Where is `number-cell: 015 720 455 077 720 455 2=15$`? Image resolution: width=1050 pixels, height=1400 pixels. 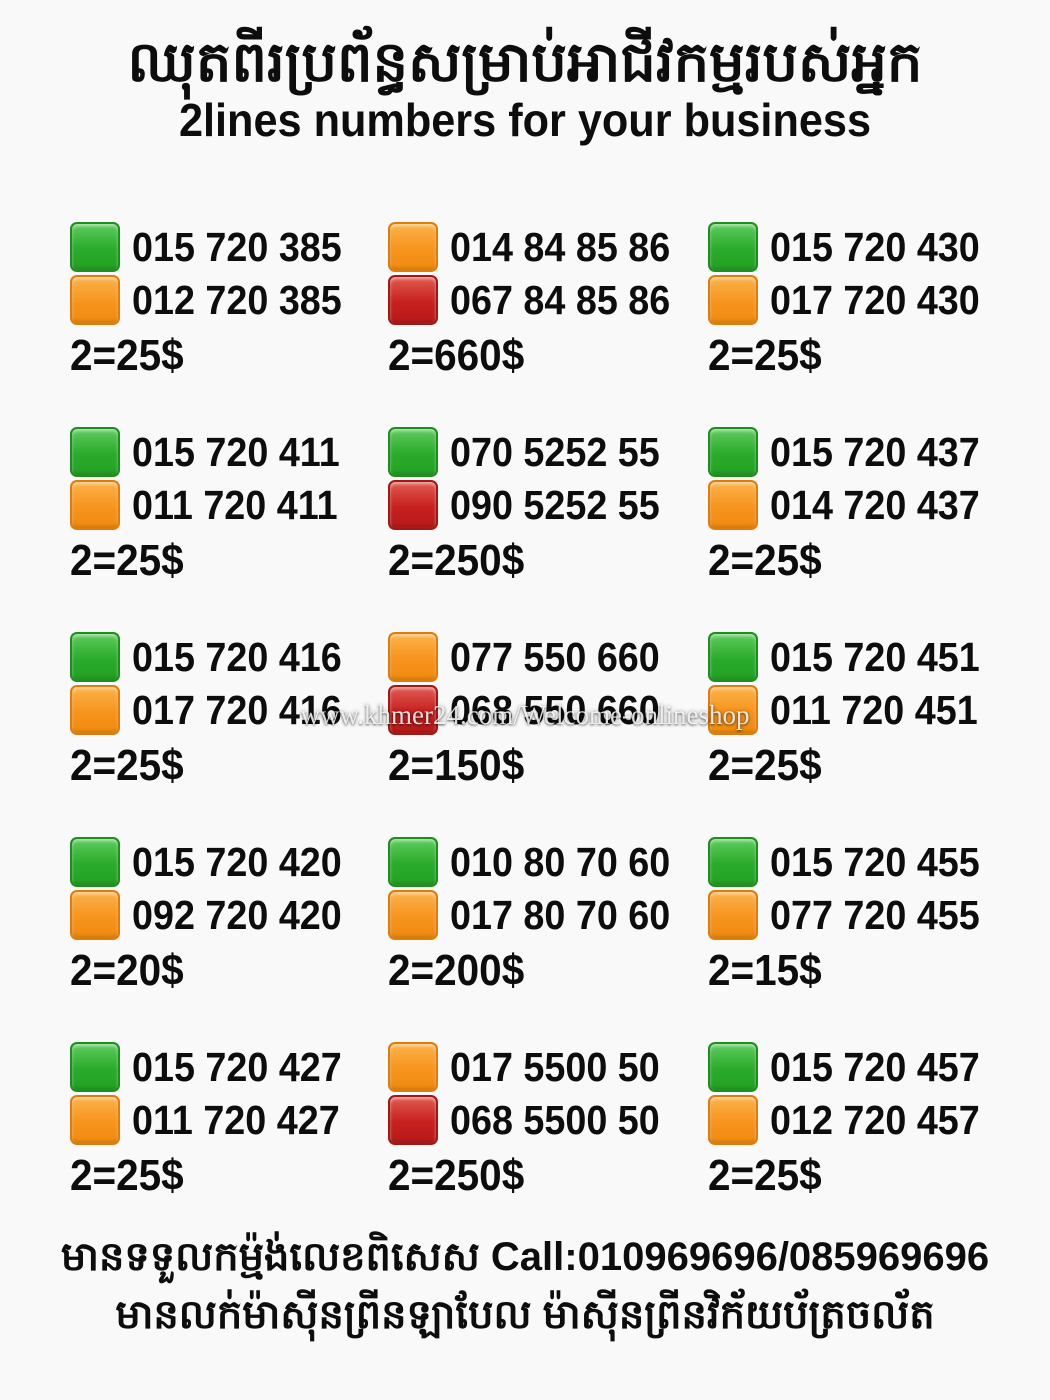 number-cell: 015 720 455 077 720 455 2=15$ is located at coordinates (864, 916).